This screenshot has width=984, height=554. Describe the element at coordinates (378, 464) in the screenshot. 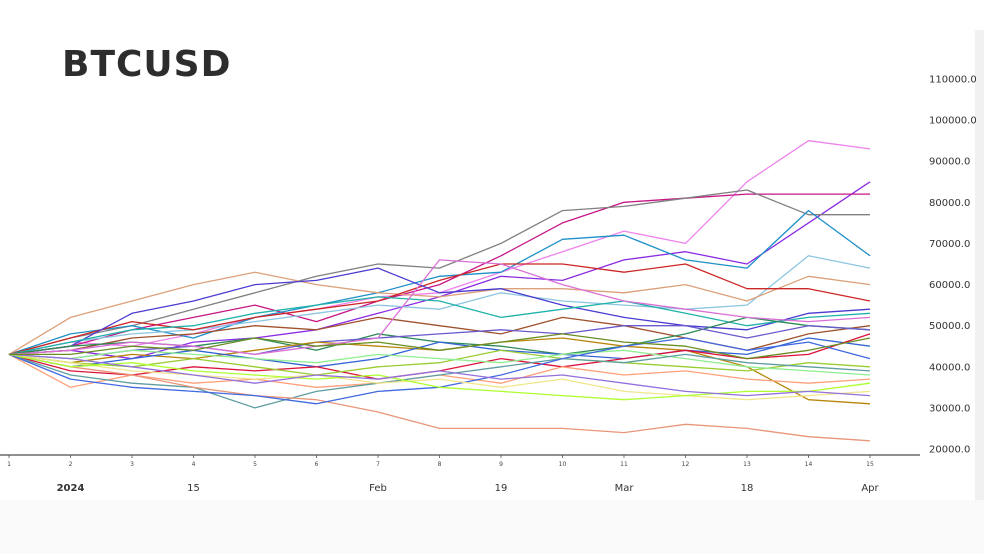

I see `x-step-label: 7` at that location.